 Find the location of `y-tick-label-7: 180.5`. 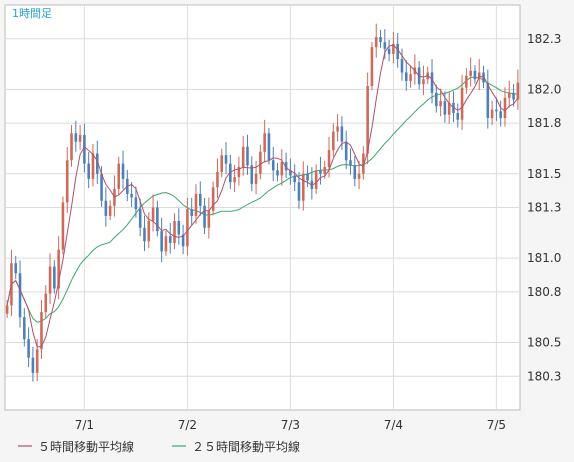

y-tick-label-7: 180.5 is located at coordinates (544, 343).